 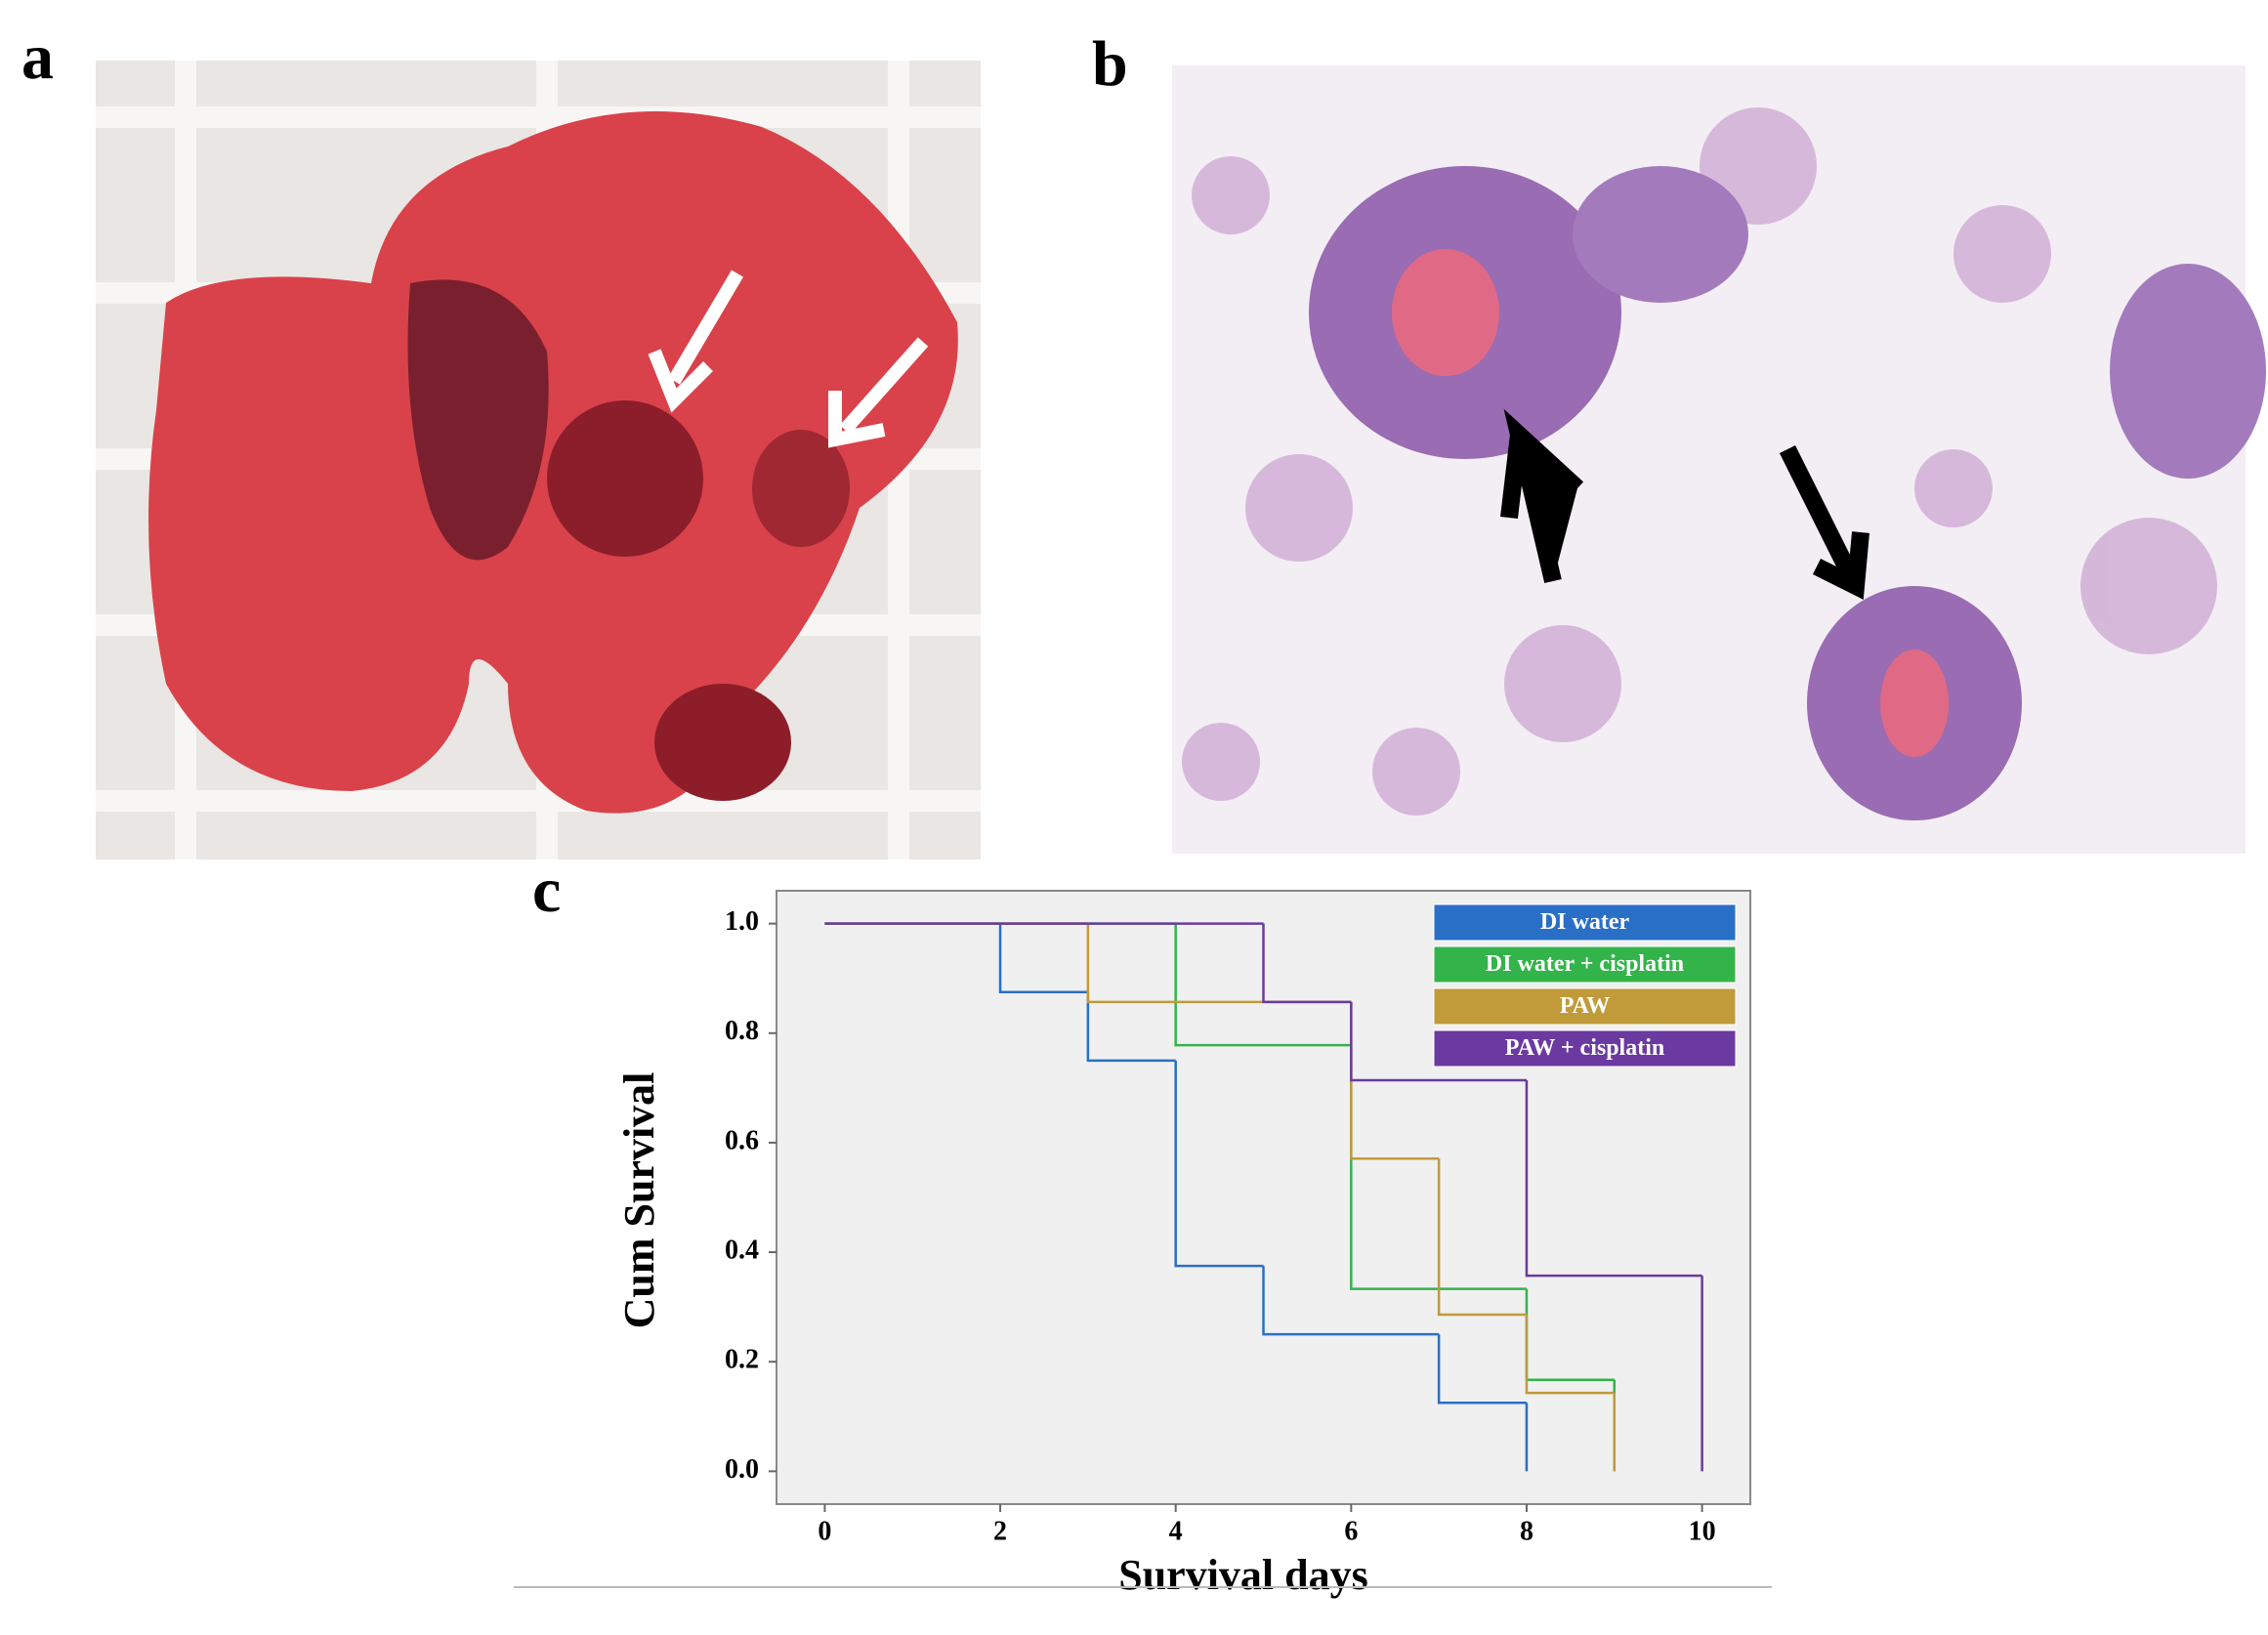 I want to click on y-tick-label: 1.0, so click(x=742, y=921).